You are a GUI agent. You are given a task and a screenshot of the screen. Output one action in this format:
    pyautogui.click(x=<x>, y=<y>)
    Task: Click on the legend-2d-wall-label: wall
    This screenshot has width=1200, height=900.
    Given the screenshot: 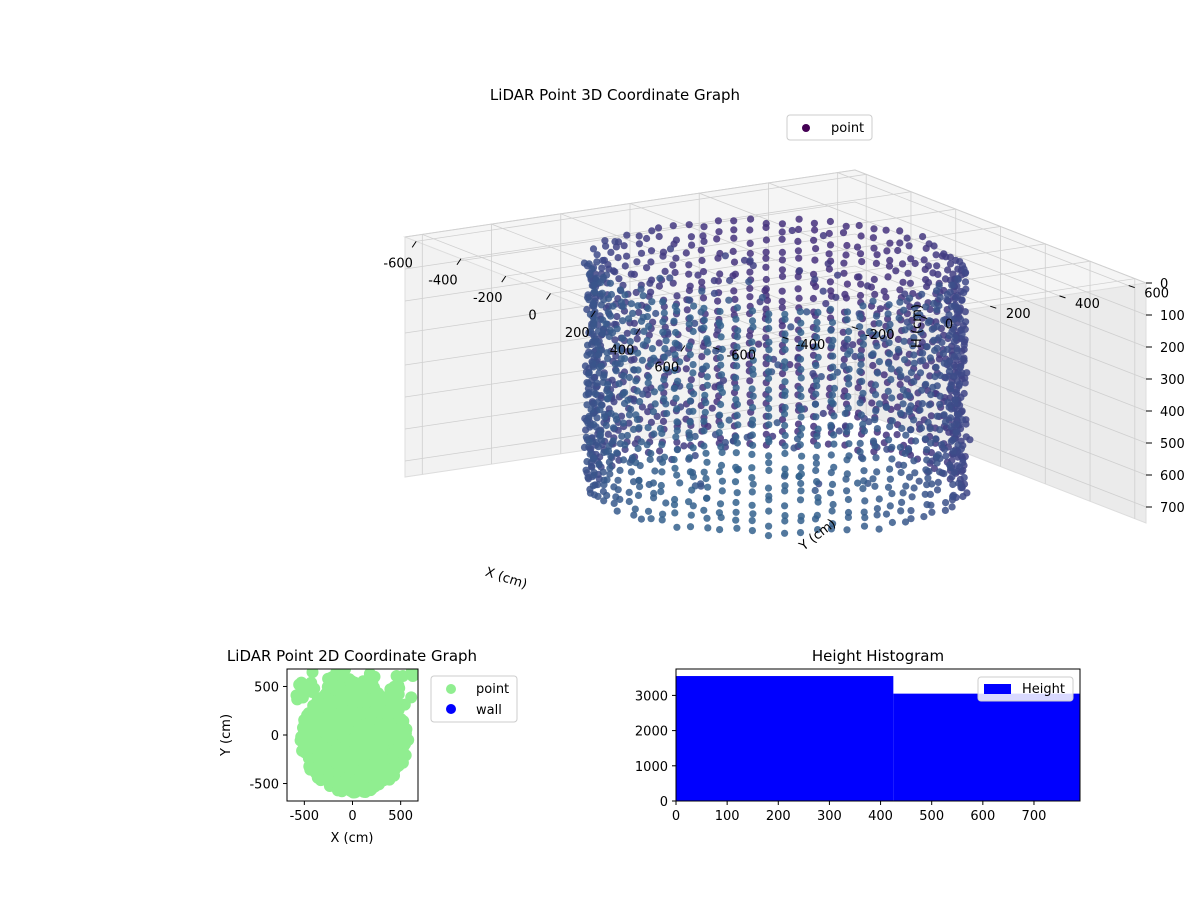 What is the action you would take?
    pyautogui.click(x=489, y=710)
    